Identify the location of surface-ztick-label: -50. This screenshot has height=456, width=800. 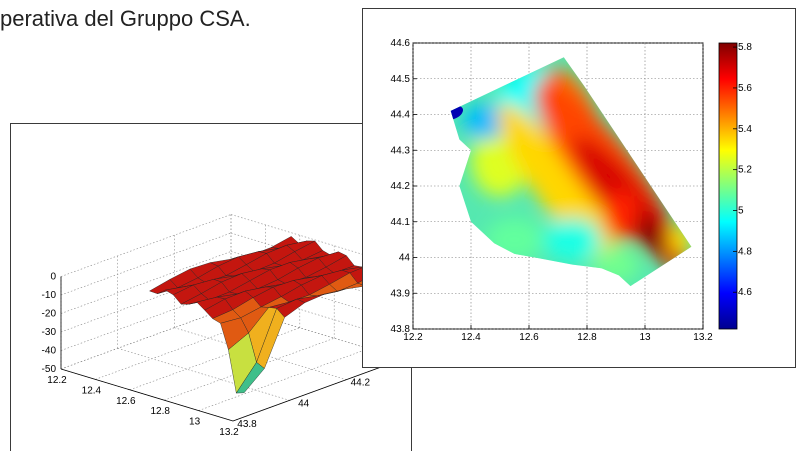
(49, 369).